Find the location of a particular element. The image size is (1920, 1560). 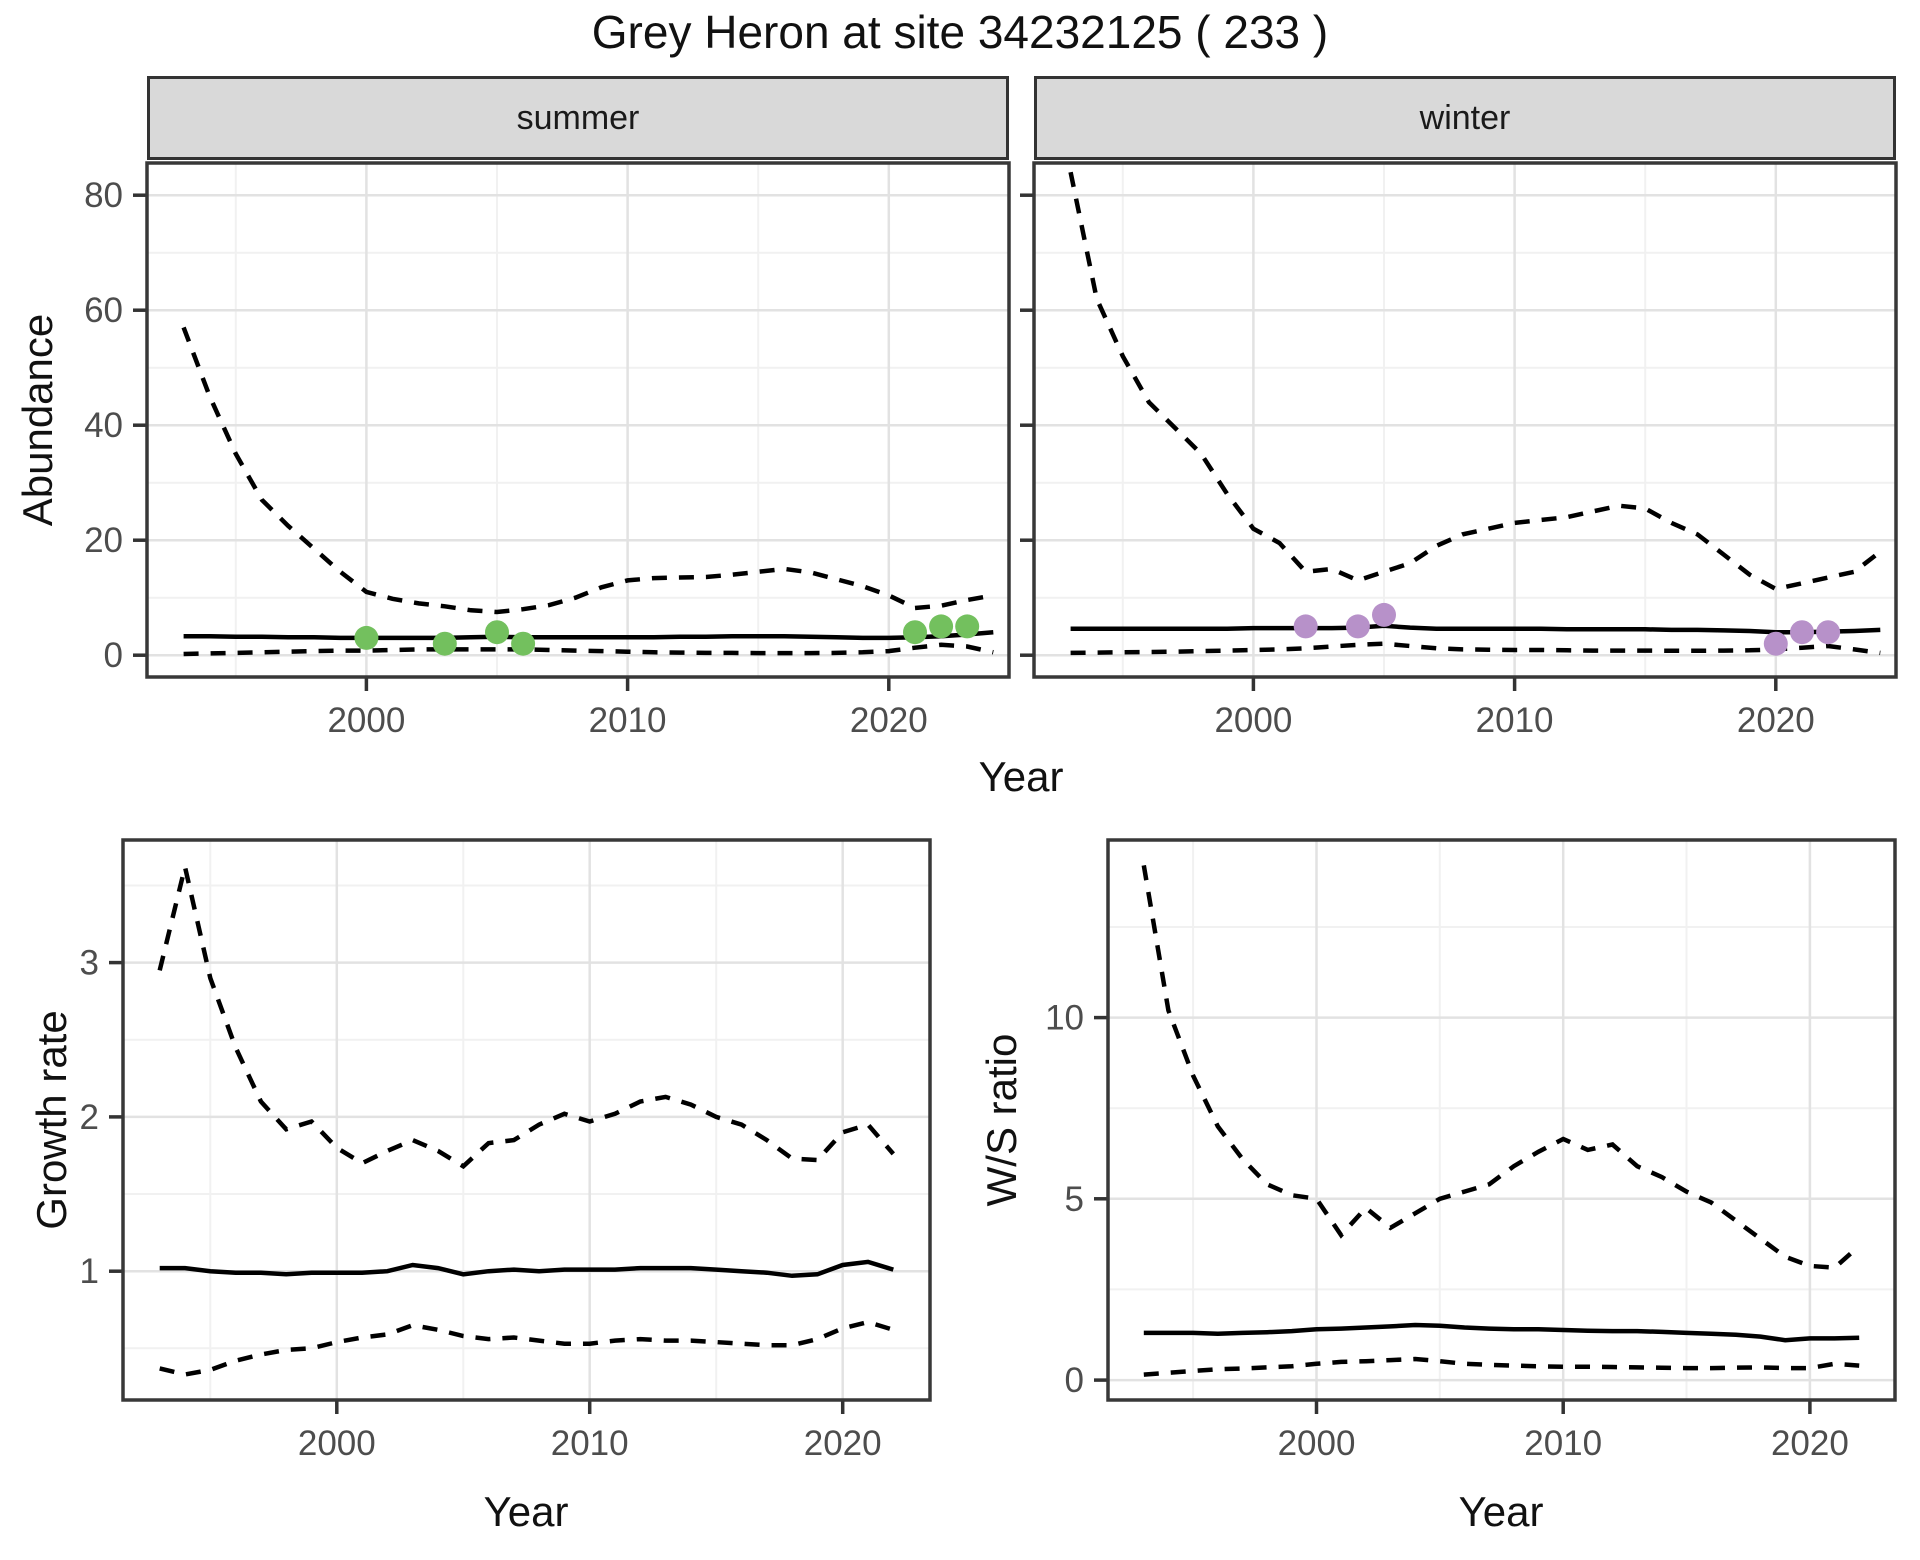

top-year-axis-title: Year is located at coordinates (1021, 776).